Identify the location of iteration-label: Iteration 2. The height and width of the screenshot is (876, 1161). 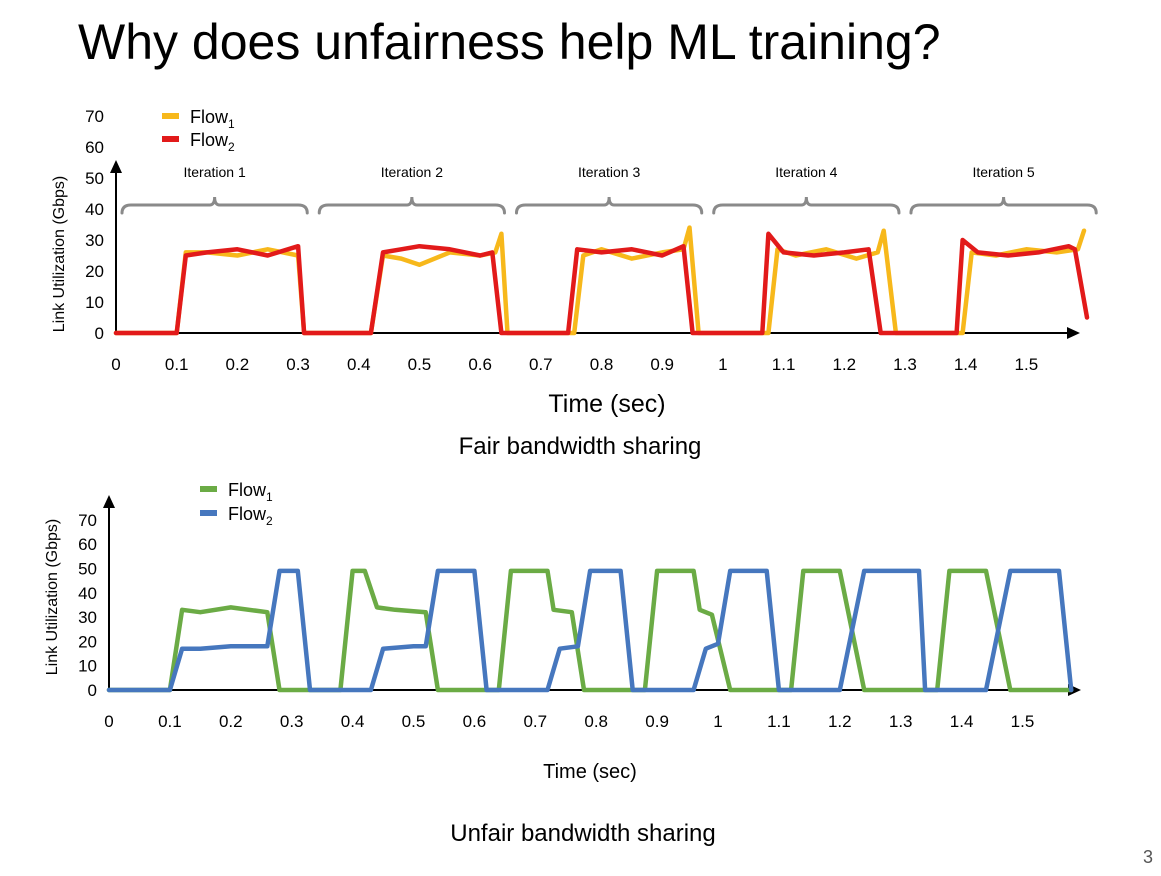
(412, 172).